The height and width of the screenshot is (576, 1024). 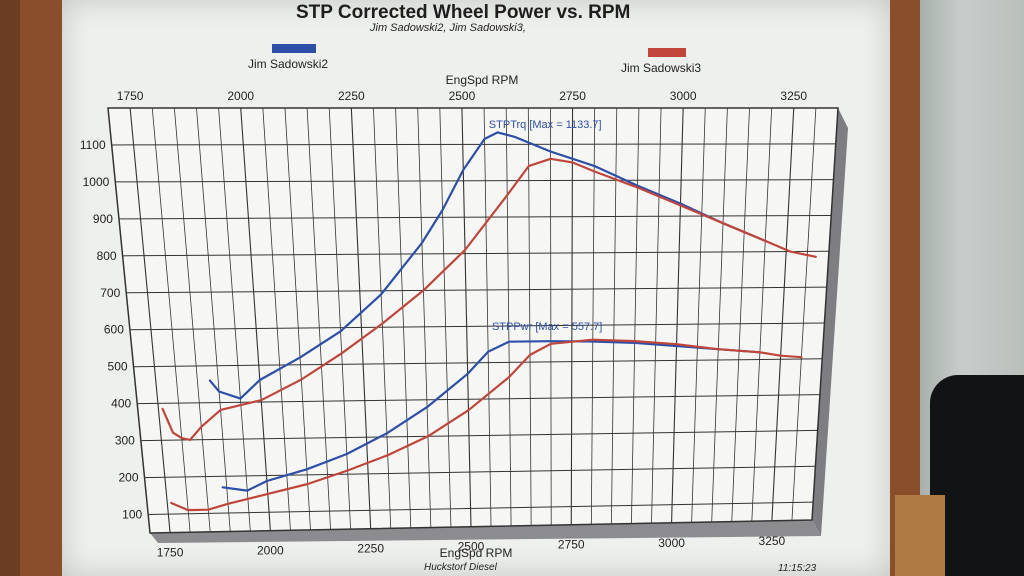 What do you see at coordinates (683, 96) in the screenshot?
I see `x-tick-label-top: 3000` at bounding box center [683, 96].